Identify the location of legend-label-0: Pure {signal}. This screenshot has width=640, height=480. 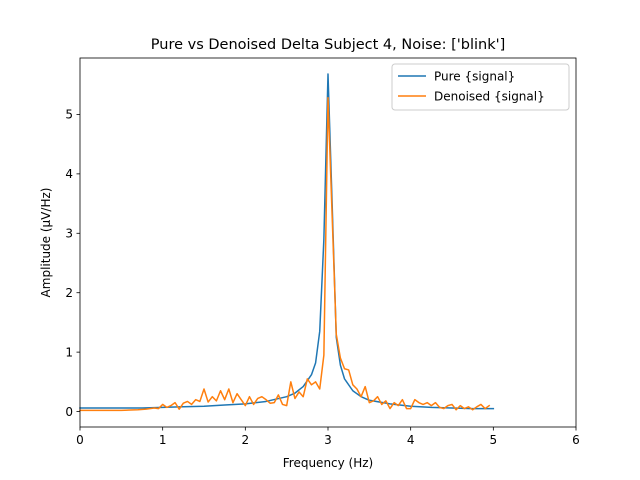
(474, 76).